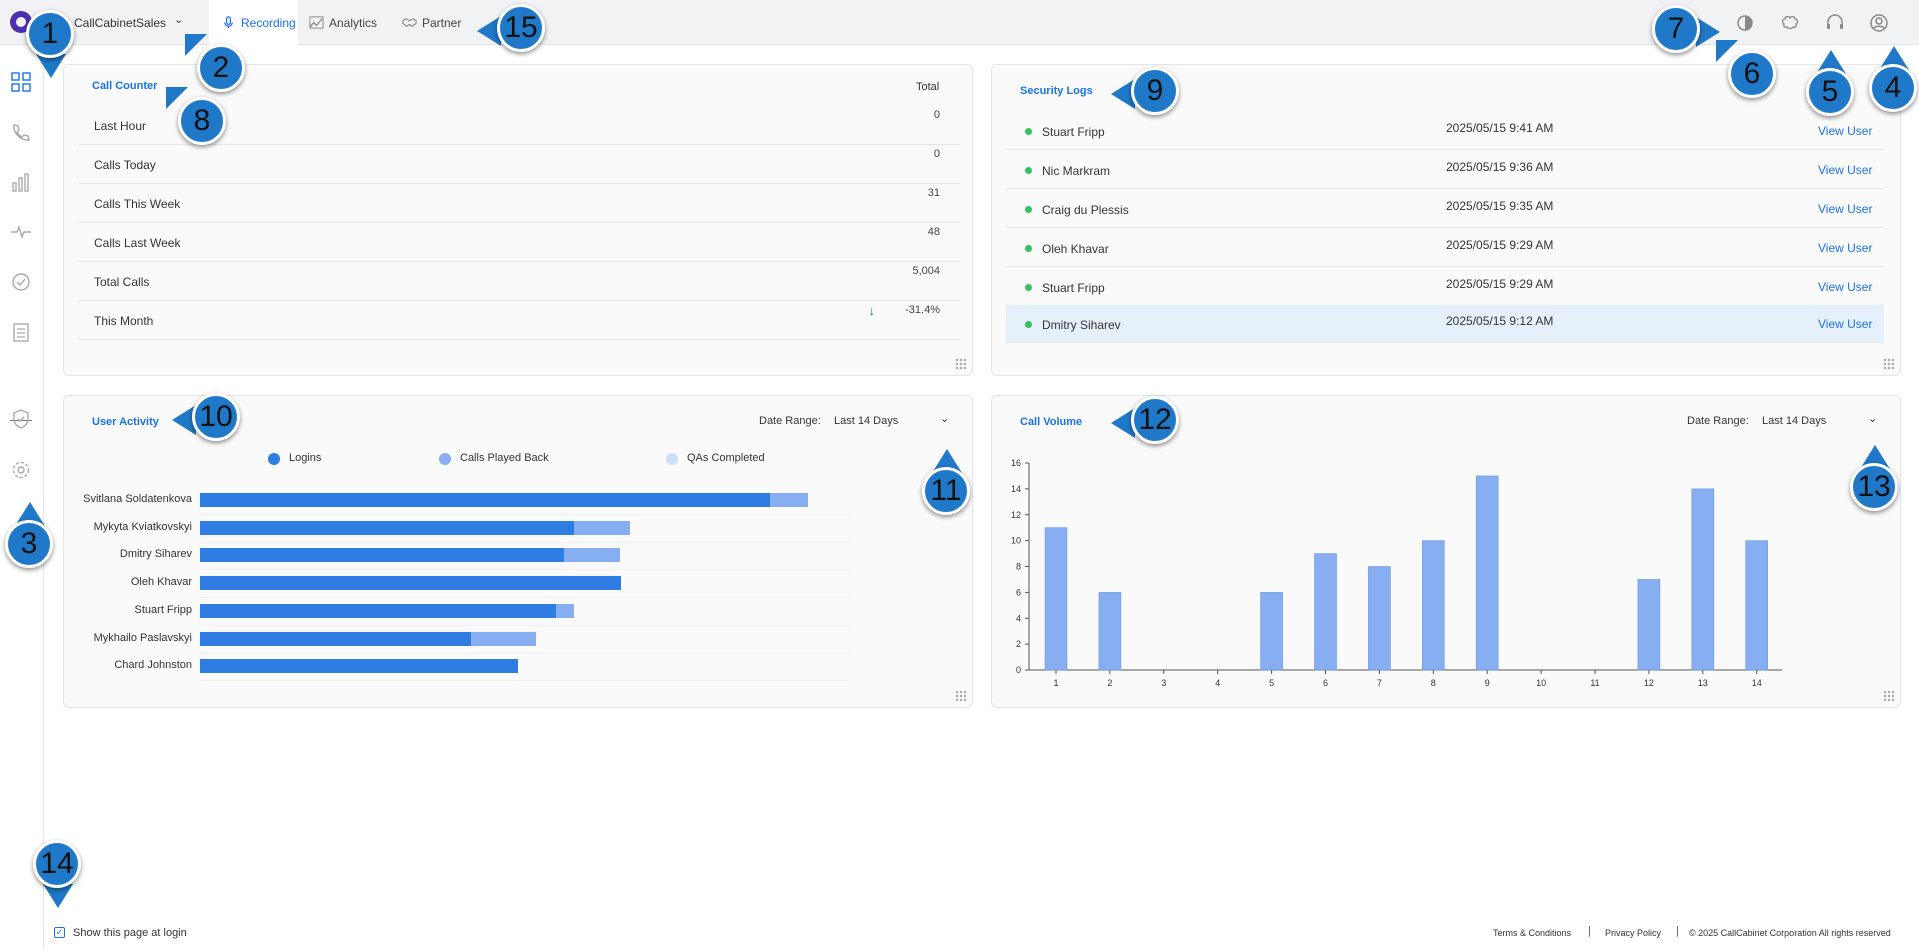  Describe the element at coordinates (926, 271) in the screenshot. I see `call-counter-row-value: 5,004` at that location.